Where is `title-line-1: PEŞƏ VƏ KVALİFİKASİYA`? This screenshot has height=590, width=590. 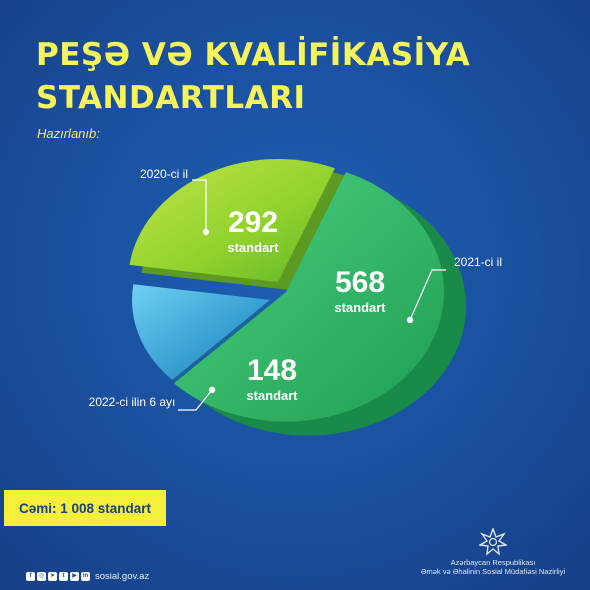 title-line-1: PEŞƏ VƏ KVALİFİKASİYA is located at coordinates (253, 55).